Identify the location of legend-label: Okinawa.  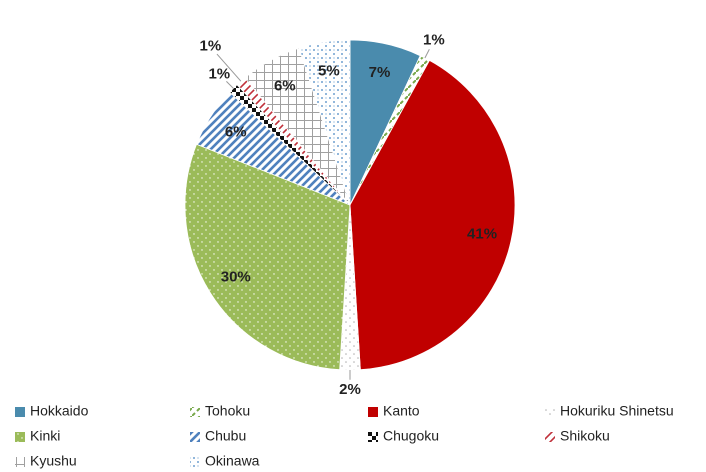
(232, 461).